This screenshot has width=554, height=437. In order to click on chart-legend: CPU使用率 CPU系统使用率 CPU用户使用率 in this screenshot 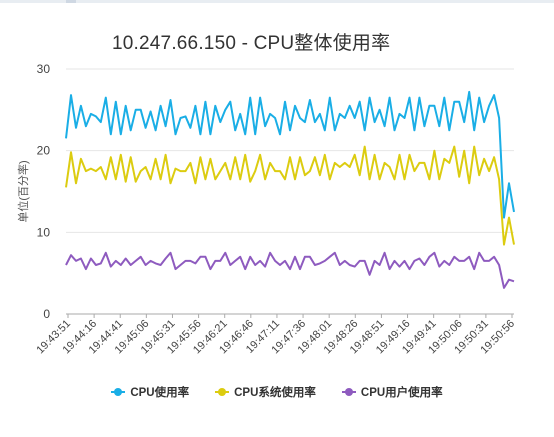, I will do `click(277, 392)`.